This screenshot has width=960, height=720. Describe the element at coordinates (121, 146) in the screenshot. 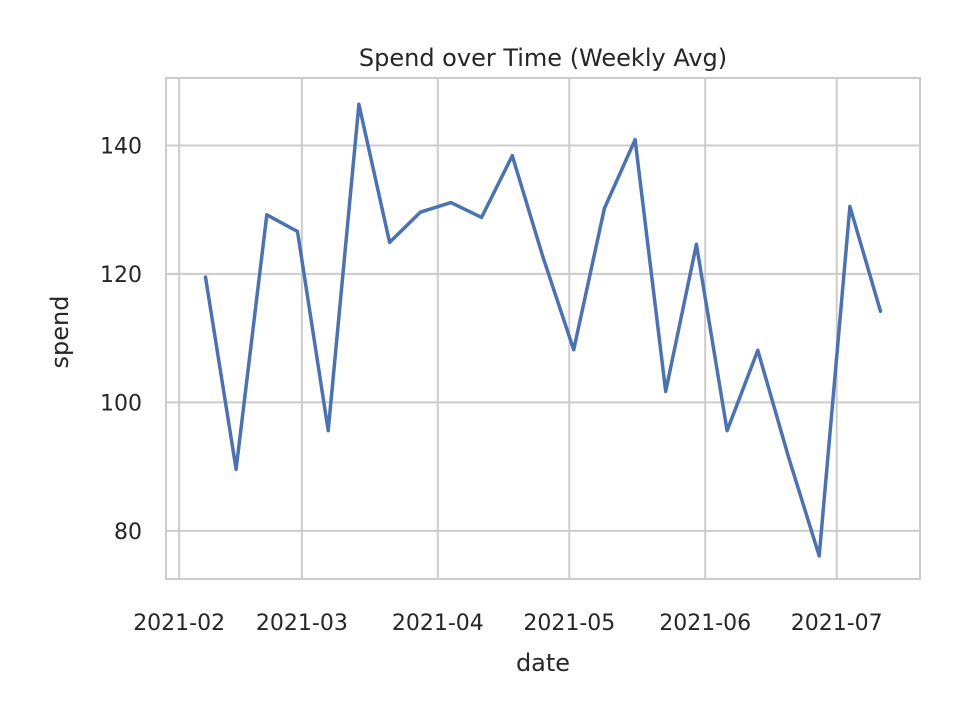

I see `y-tick-label: 140` at that location.